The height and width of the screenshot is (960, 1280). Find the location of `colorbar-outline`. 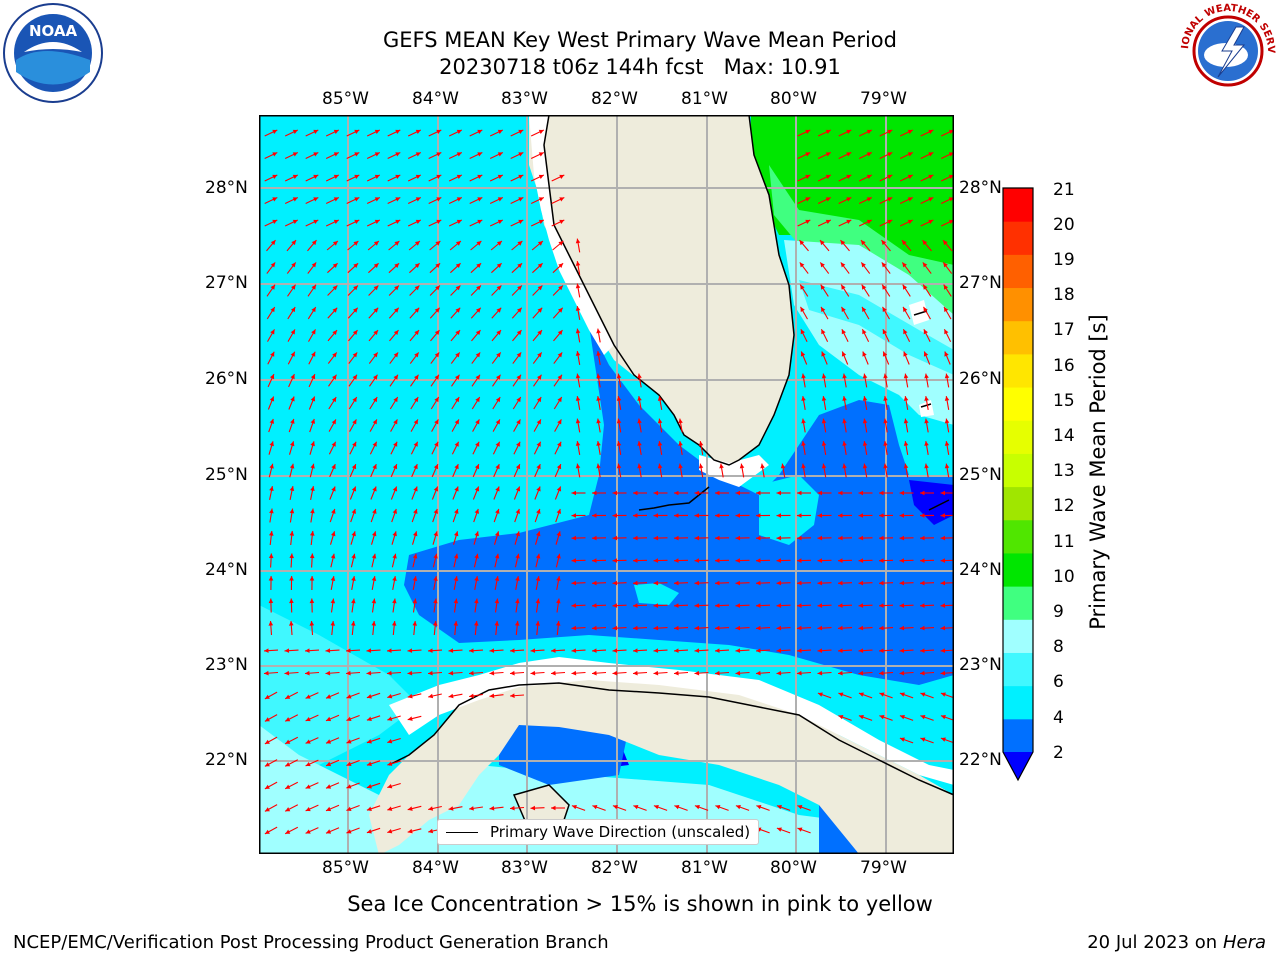

colorbar-outline is located at coordinates (1018, 484).